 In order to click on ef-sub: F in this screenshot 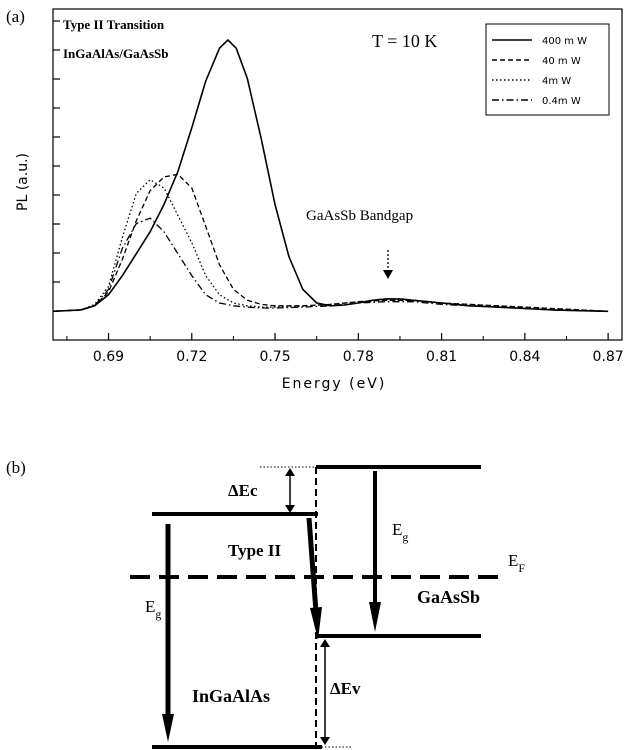, I will do `click(521, 568)`.